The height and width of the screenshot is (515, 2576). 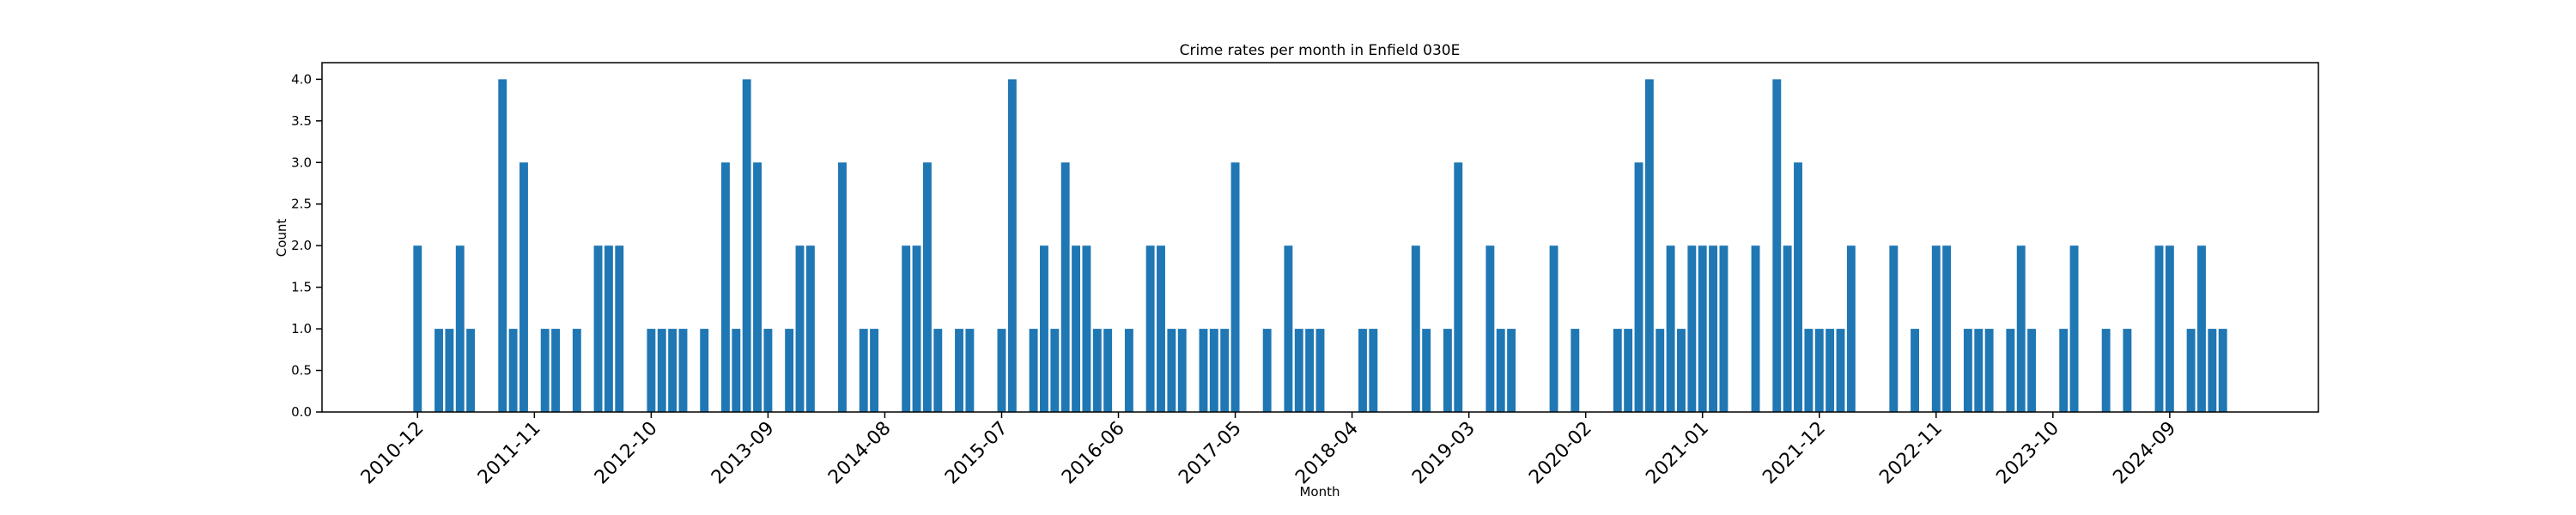 What do you see at coordinates (1794, 453) in the screenshot?
I see `x-tick-label: 2021-12` at bounding box center [1794, 453].